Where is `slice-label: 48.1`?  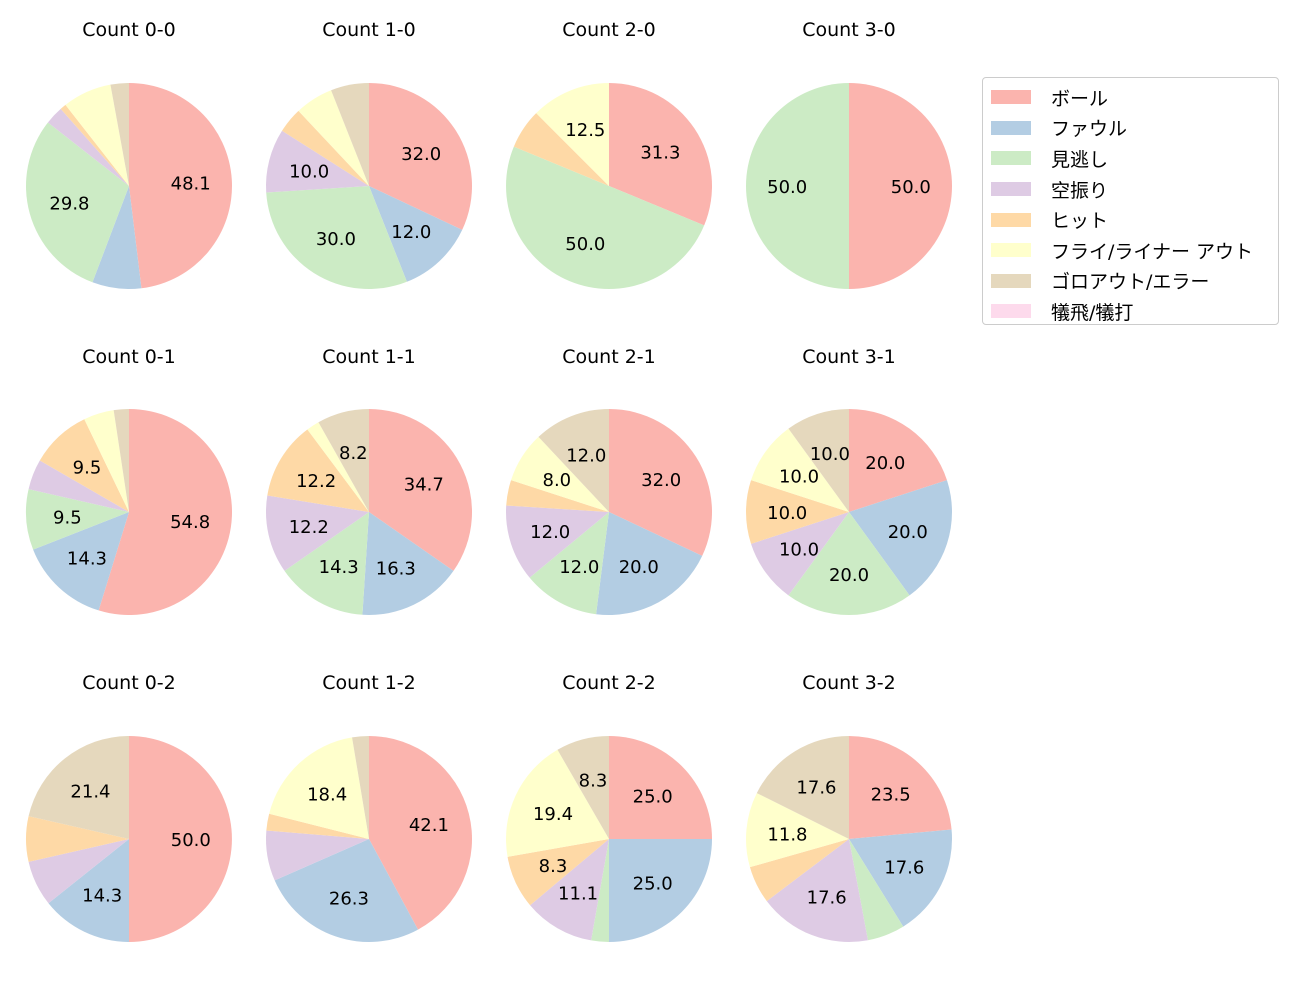
slice-label: 48.1 is located at coordinates (191, 183).